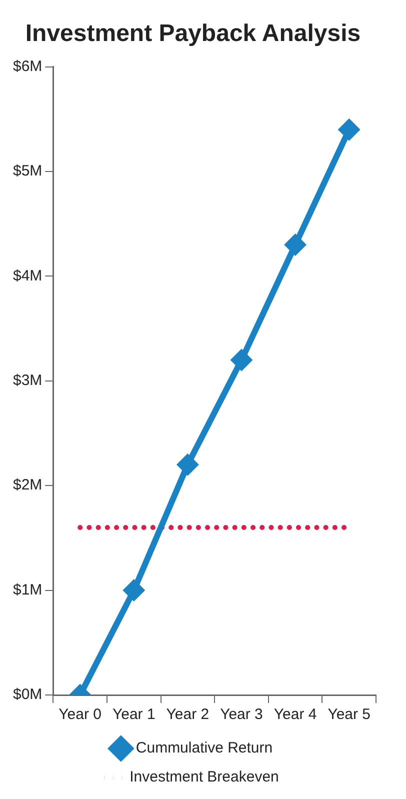 This screenshot has width=406, height=799. I want to click on x-tick-label: Year 4, so click(295, 715).